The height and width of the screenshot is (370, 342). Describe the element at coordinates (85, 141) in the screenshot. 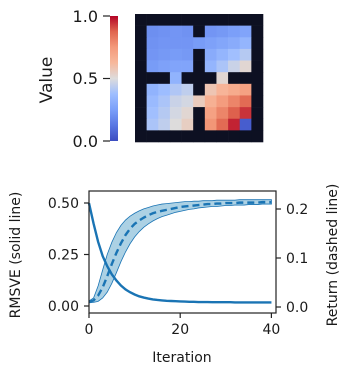

I see `colorbar-tick-label-min: 0.0` at that location.